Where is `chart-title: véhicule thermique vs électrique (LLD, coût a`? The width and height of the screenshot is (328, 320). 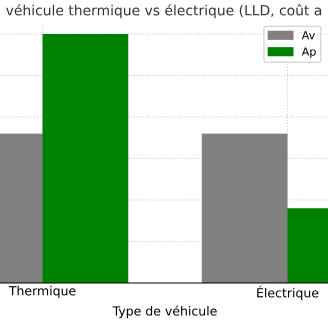 chart-title: véhicule thermique vs électrique (LLD, coût a is located at coordinates (164, 11).